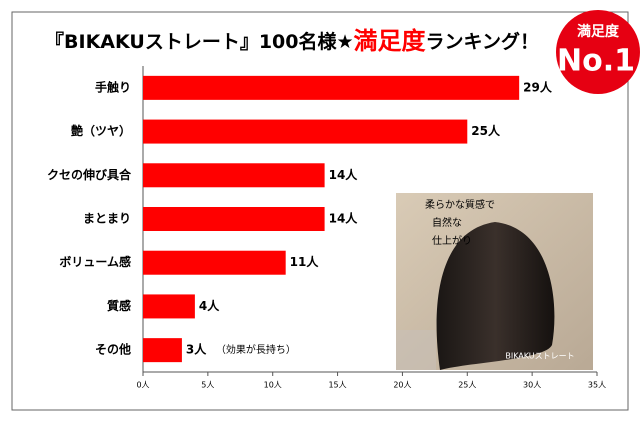 The height and width of the screenshot is (422, 640). I want to click on photo-hair, so click(495, 296).